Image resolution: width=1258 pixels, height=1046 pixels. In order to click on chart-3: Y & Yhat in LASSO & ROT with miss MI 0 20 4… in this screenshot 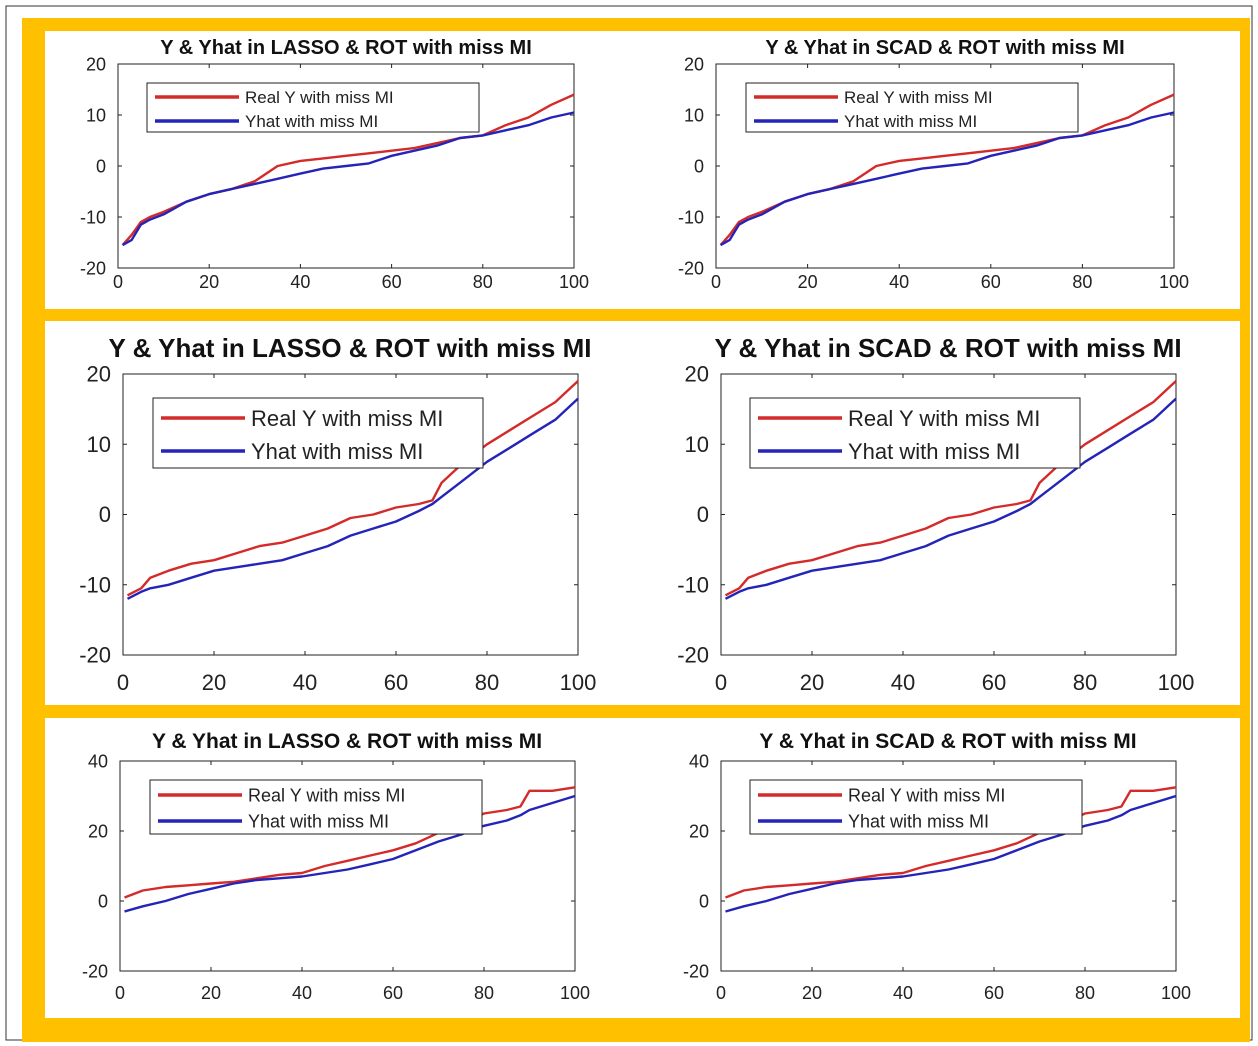, I will do `click(337, 514)`.